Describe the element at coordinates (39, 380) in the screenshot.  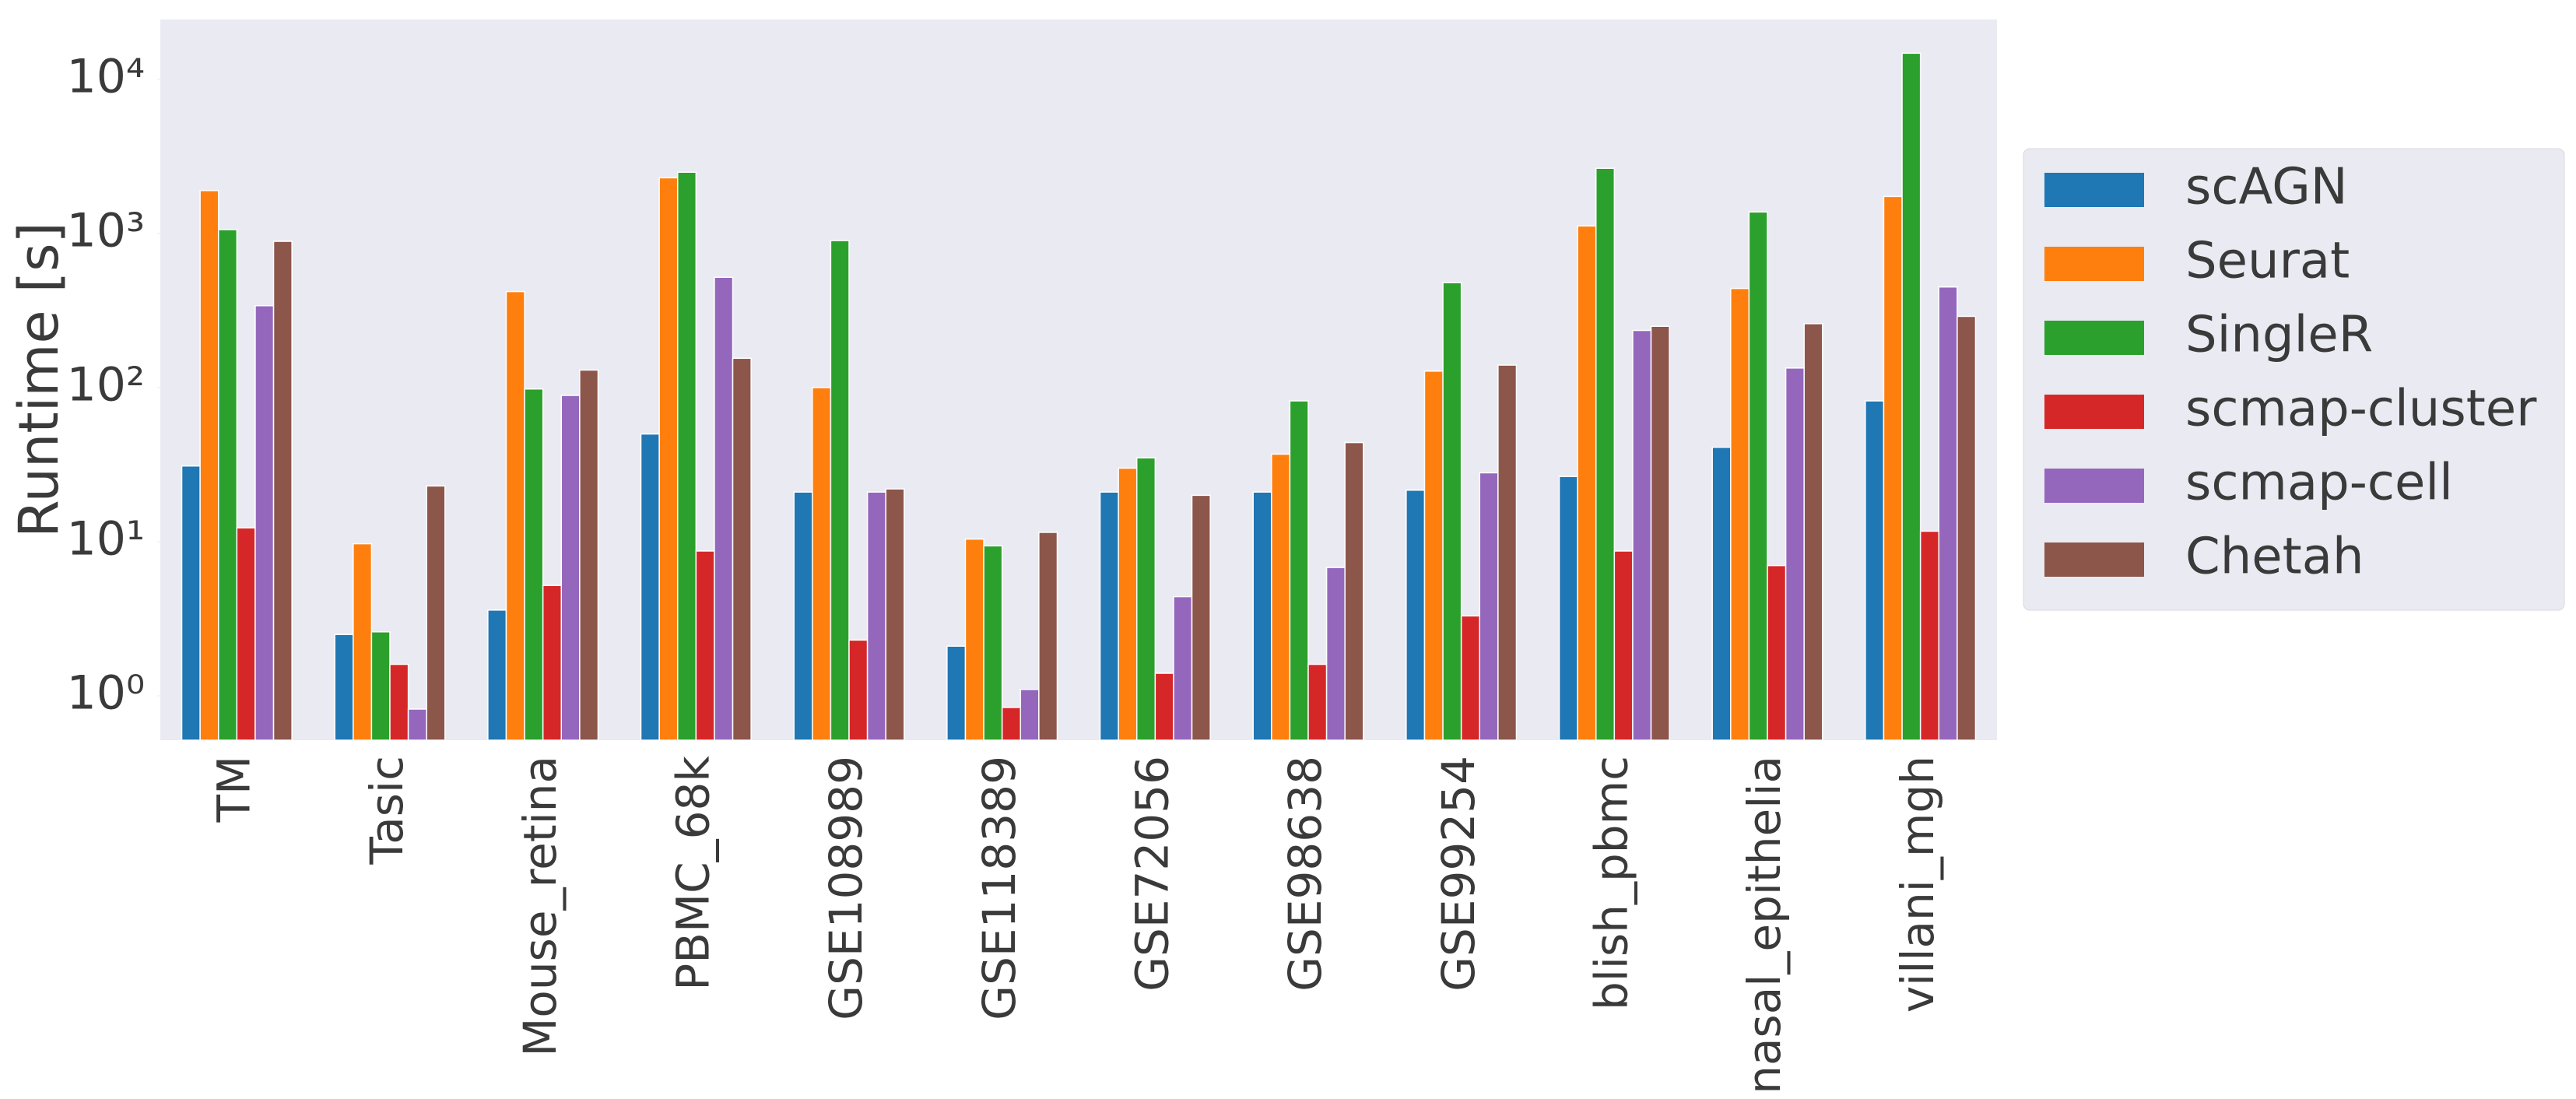
I see `y-axis-label: Runtime [s]` at that location.